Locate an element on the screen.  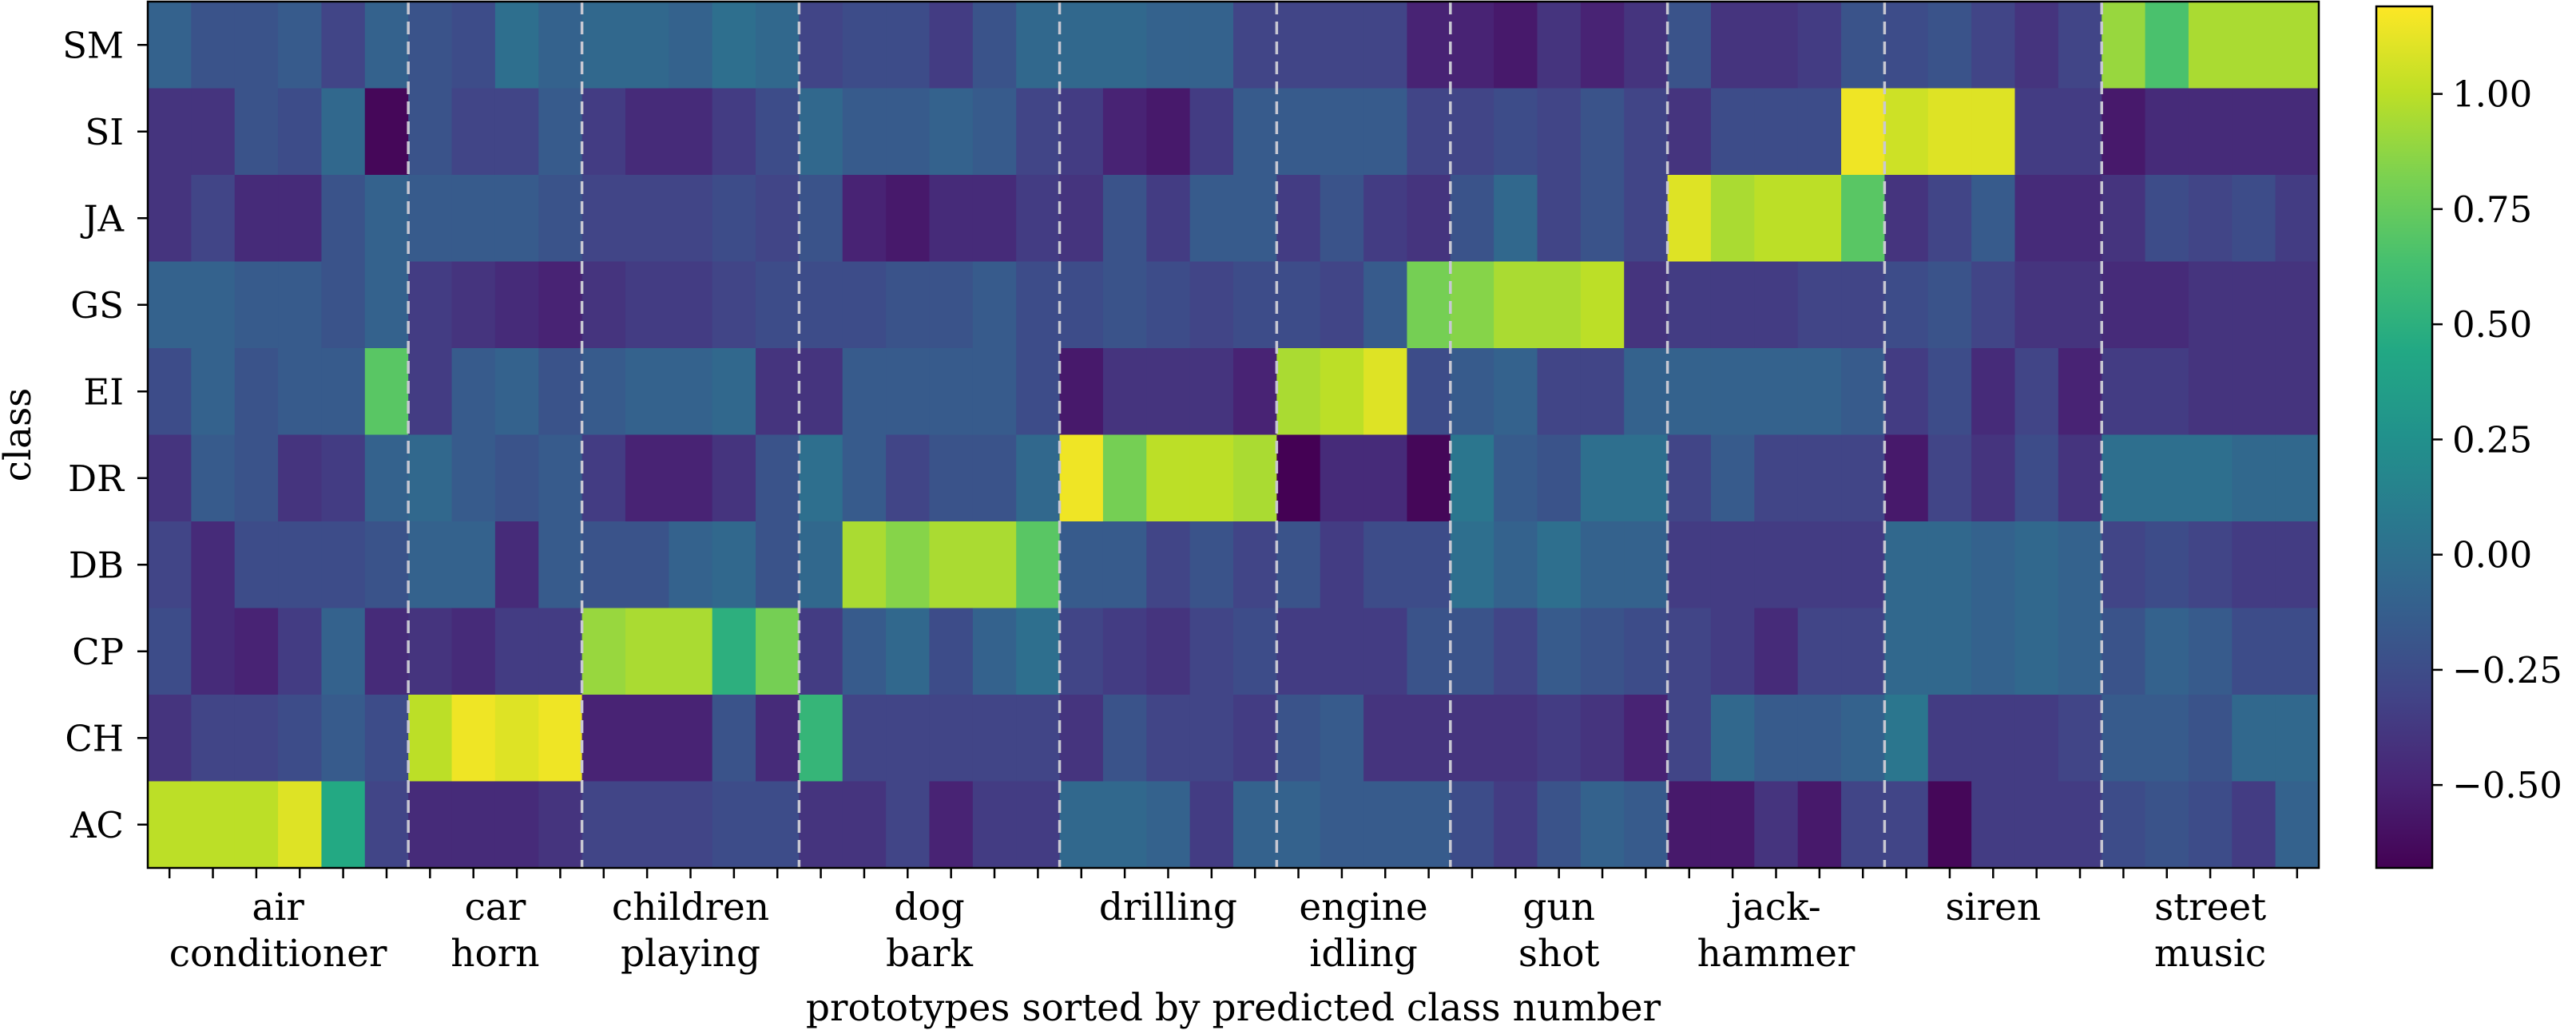
colorbar: 1.00 0.75 0.50 0.25 0.00 −0.25 −0.50 is located at coordinates (2468, 437).